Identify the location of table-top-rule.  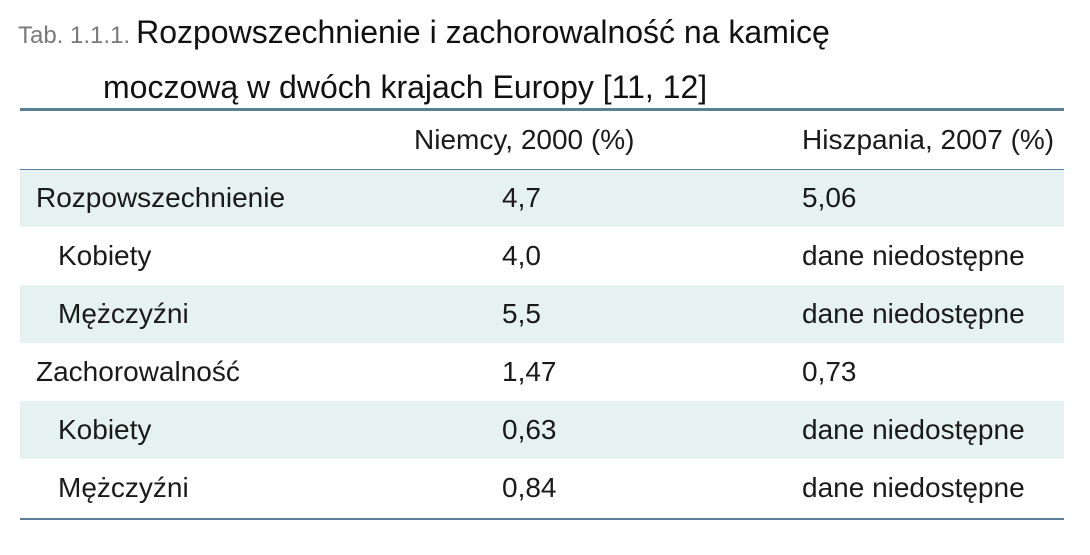
(542, 109).